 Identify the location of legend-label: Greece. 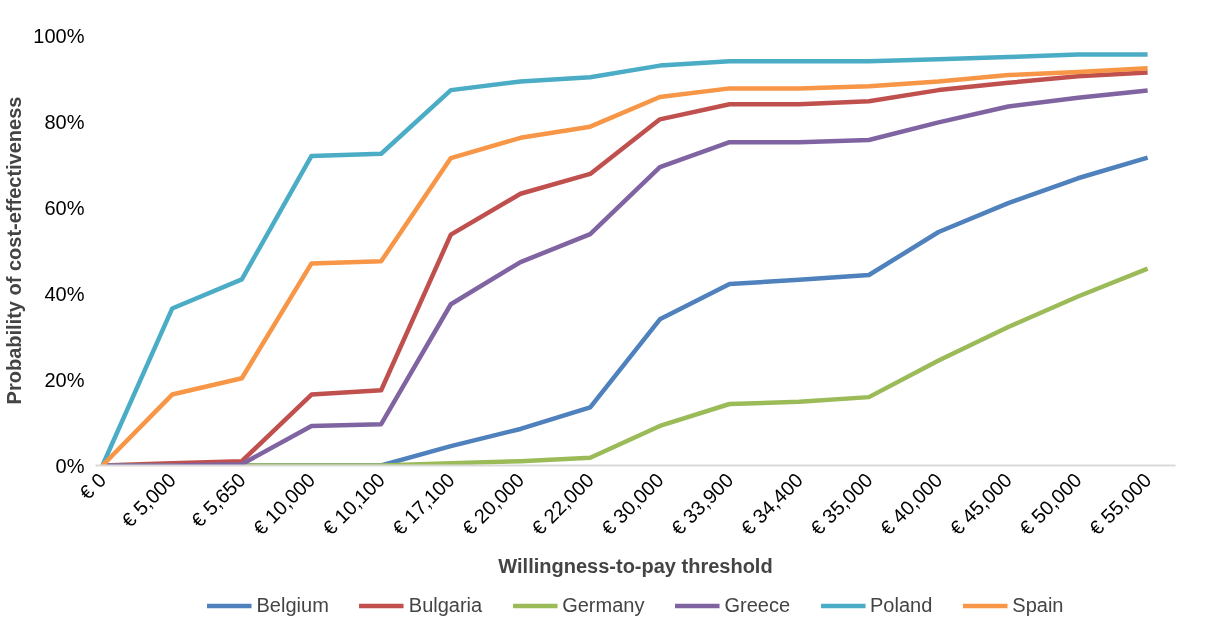
(757, 605).